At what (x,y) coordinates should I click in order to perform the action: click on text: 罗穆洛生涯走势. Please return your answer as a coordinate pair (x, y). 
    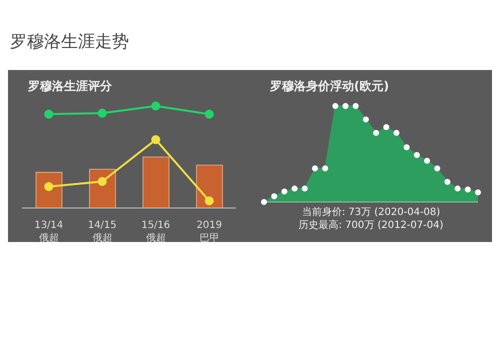
    Looking at the image, I should click on (69, 42).